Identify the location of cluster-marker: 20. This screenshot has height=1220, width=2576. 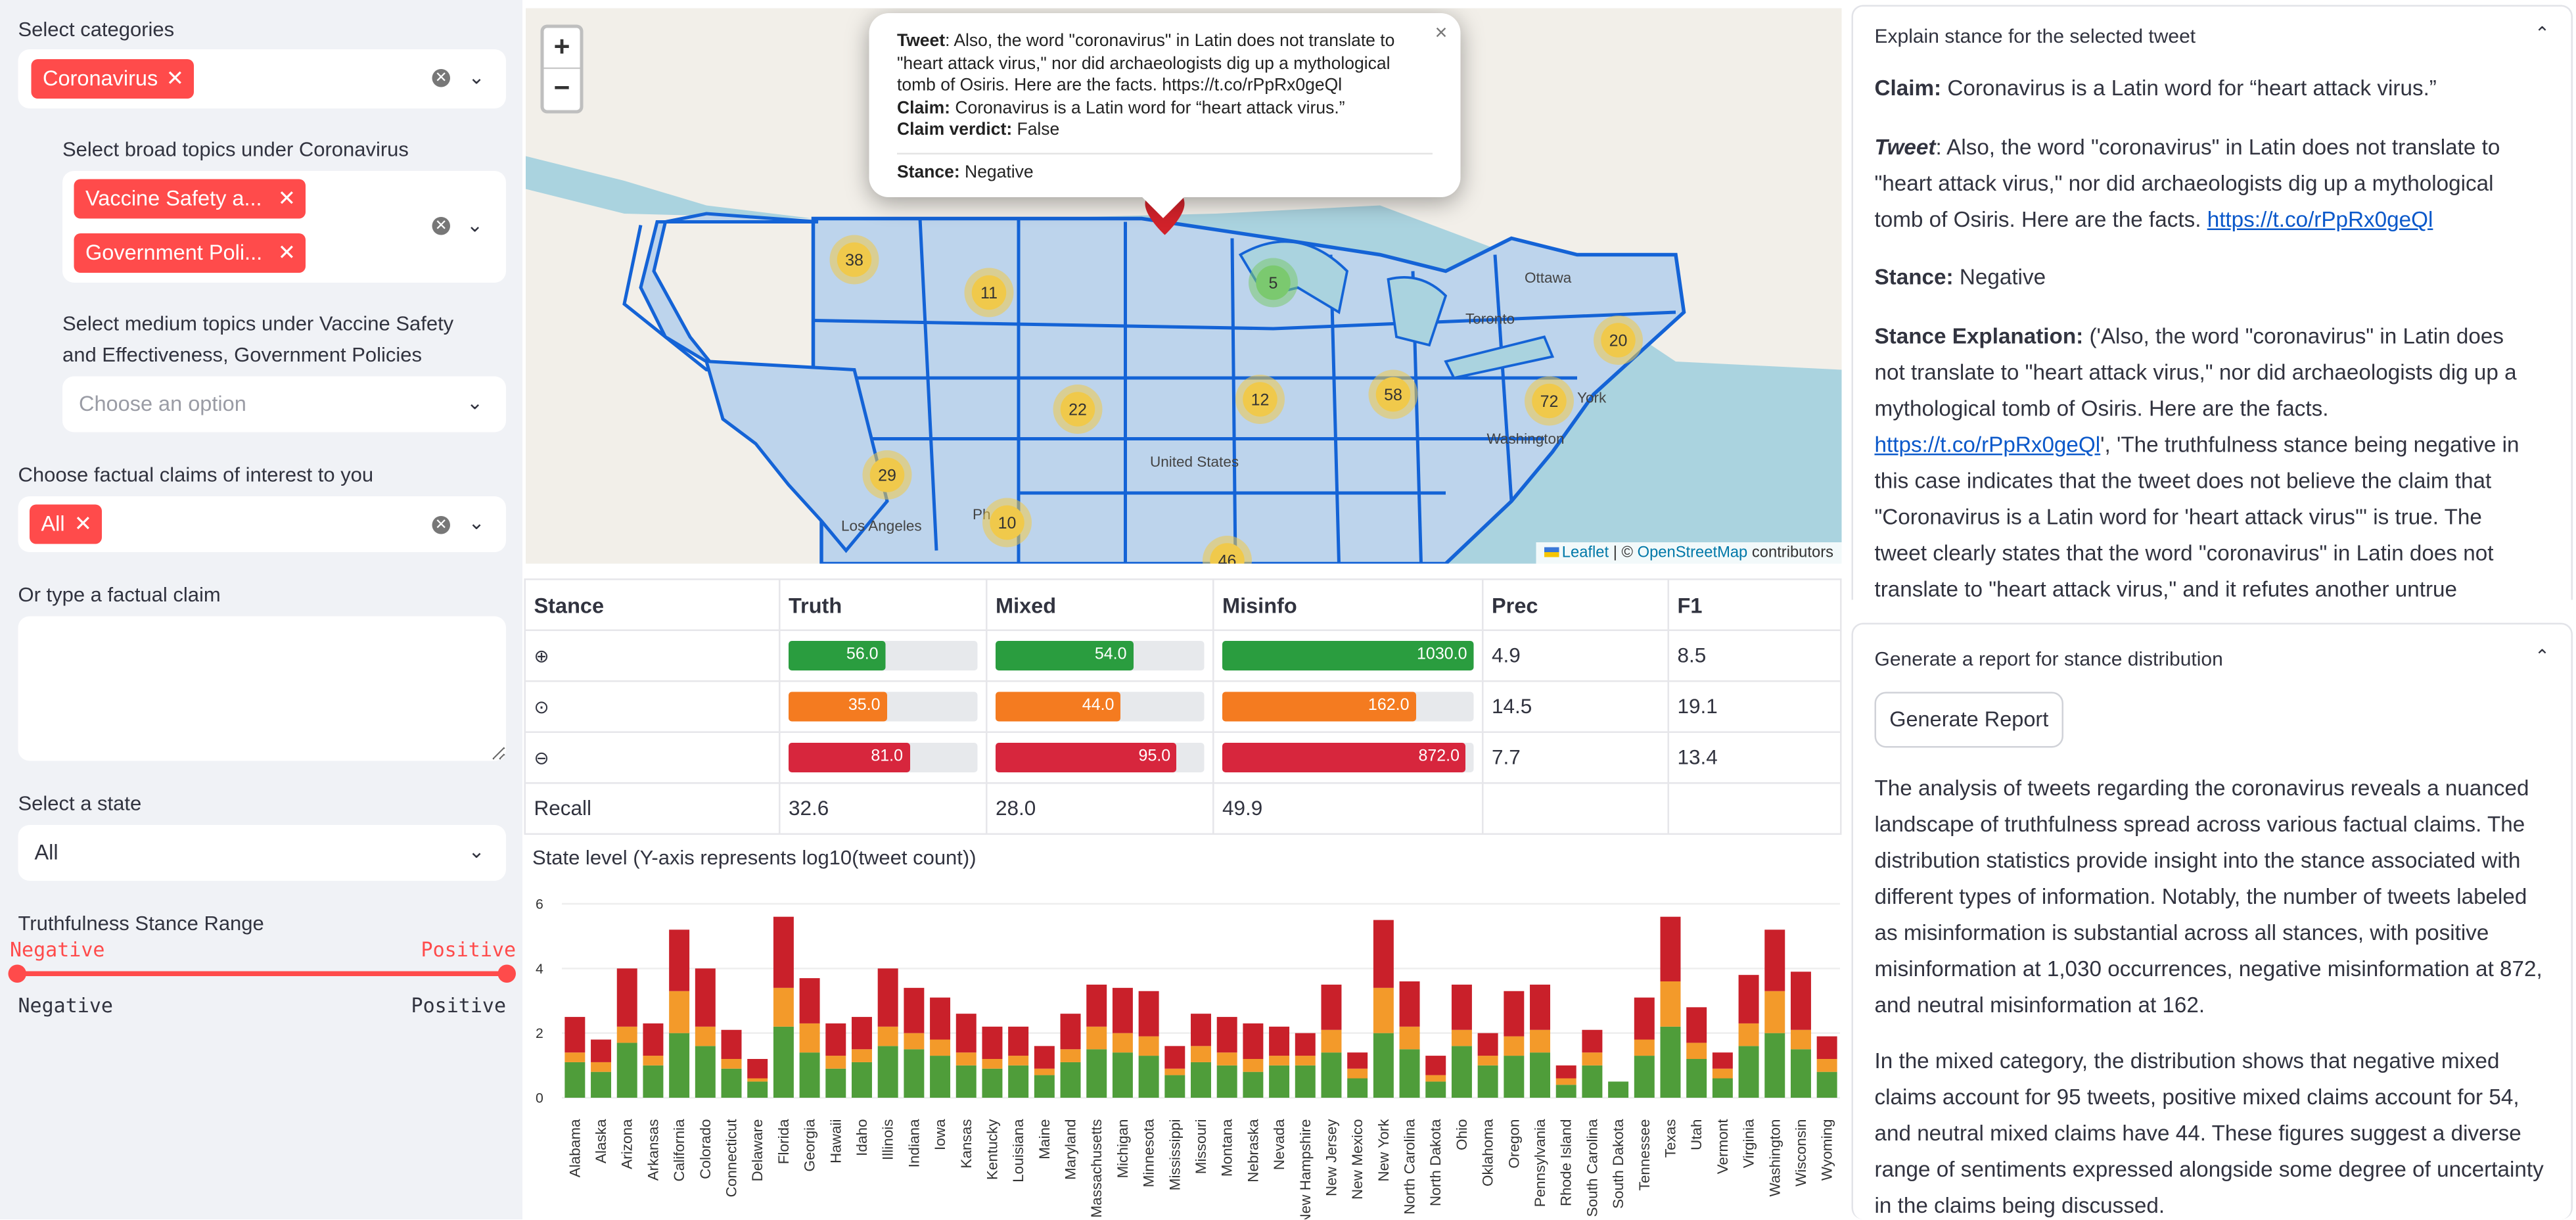
(1619, 340).